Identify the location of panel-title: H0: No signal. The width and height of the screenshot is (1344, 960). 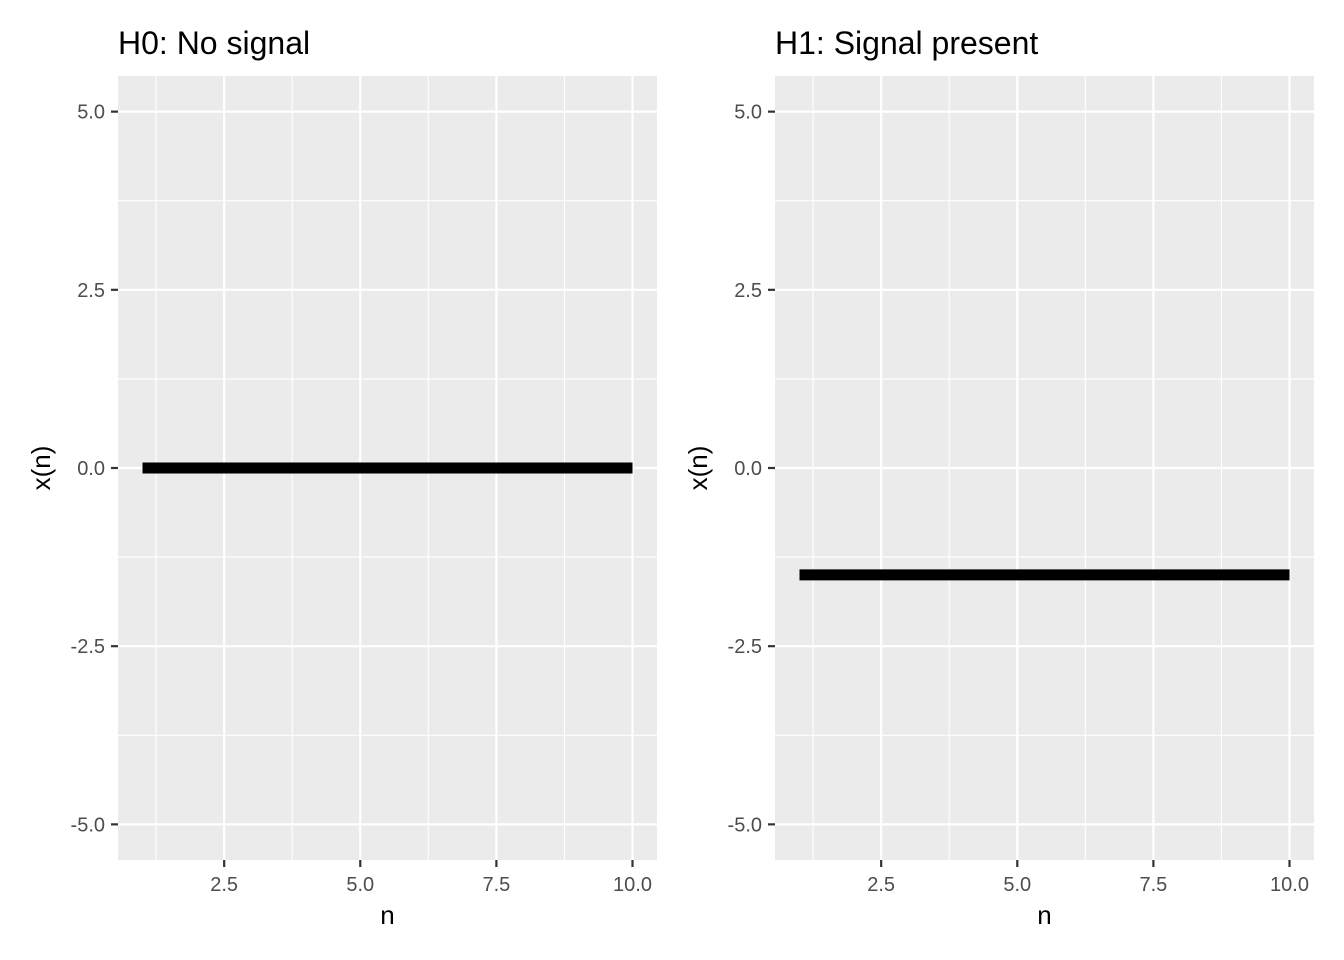
(214, 43).